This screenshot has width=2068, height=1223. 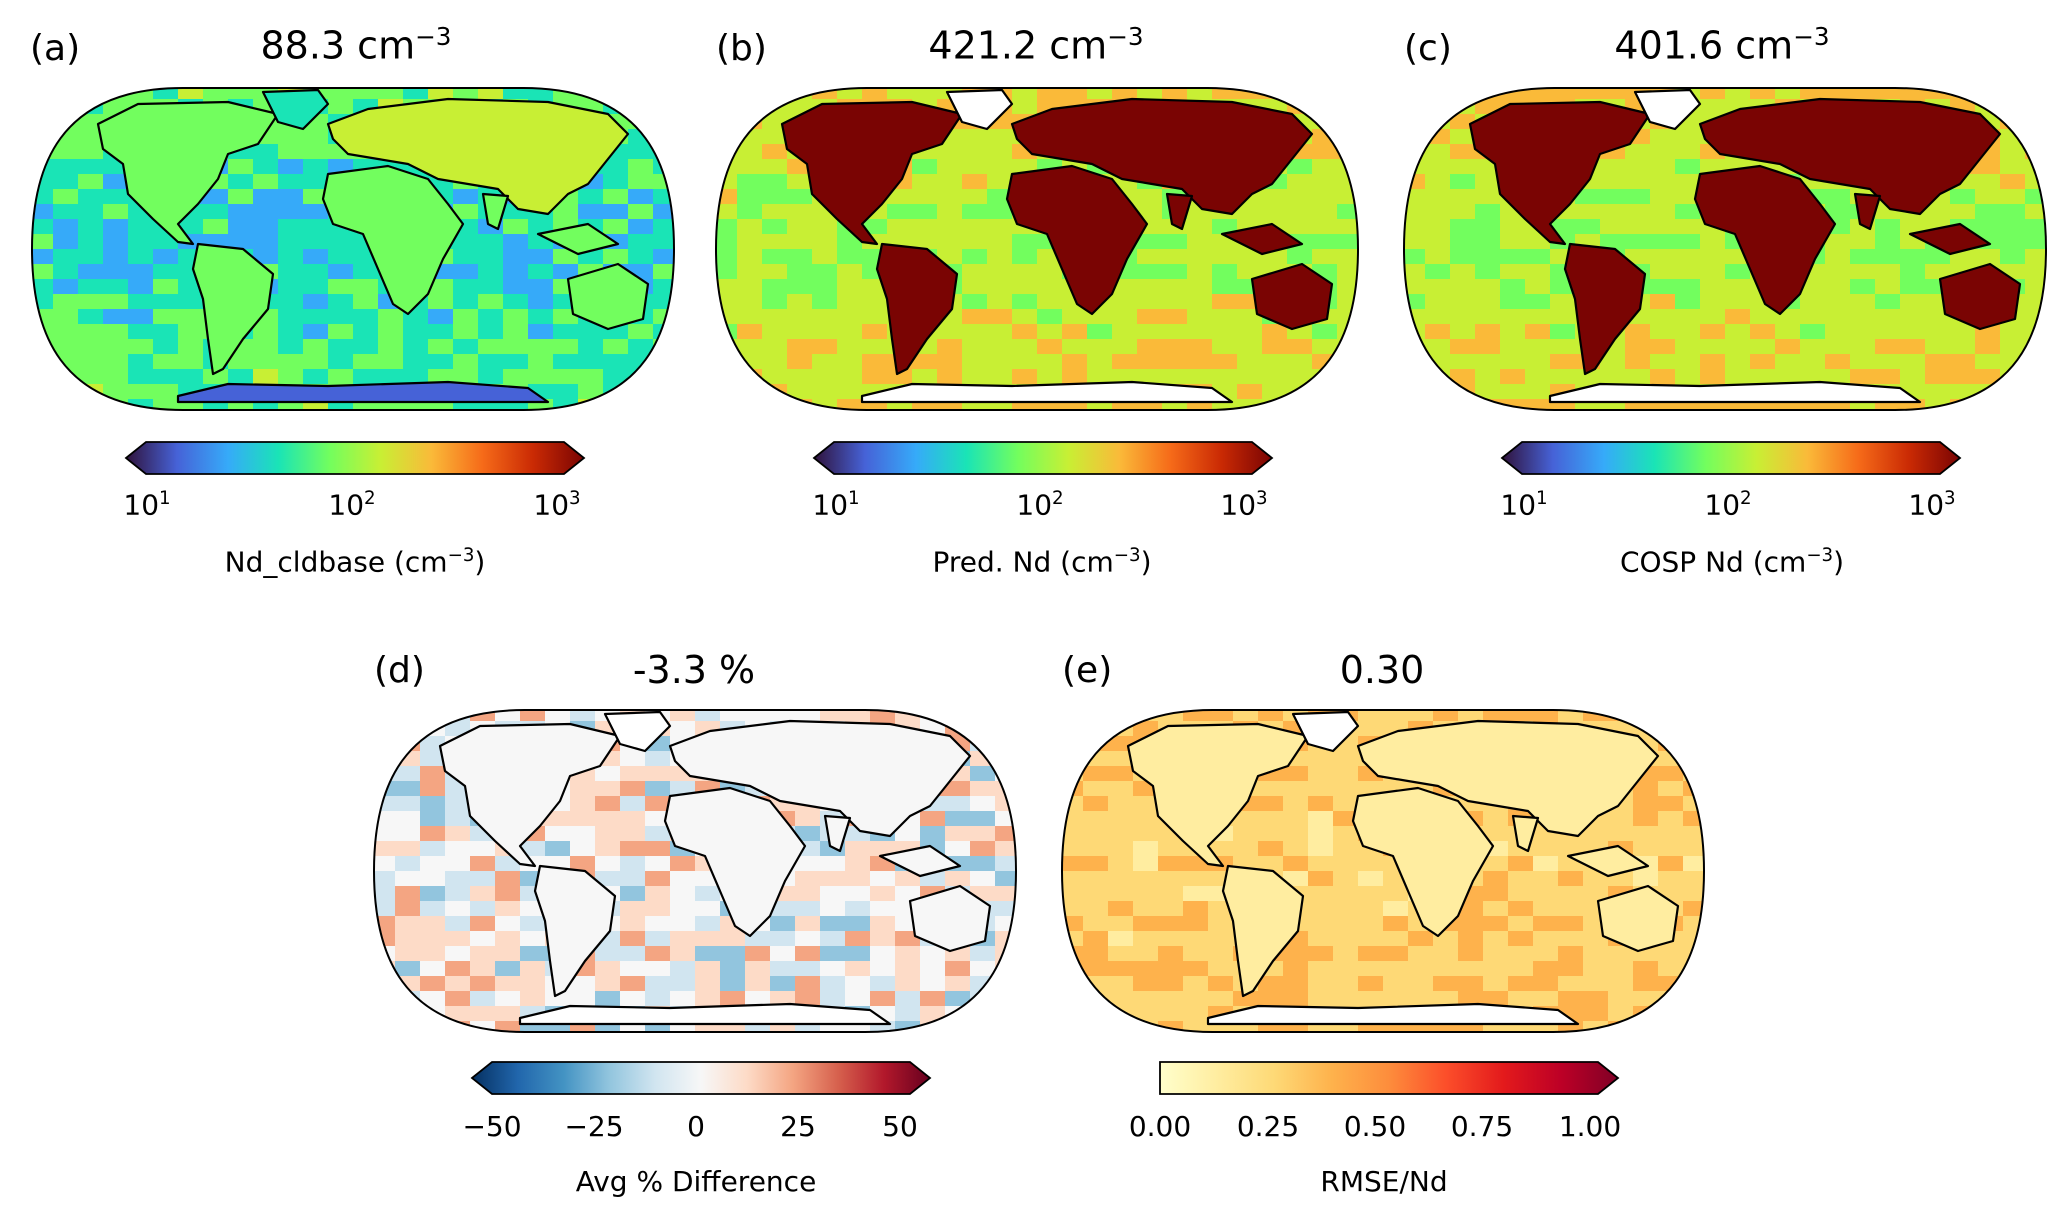 What do you see at coordinates (1375, 1126) in the screenshot?
I see `tick-label: 0.50` at bounding box center [1375, 1126].